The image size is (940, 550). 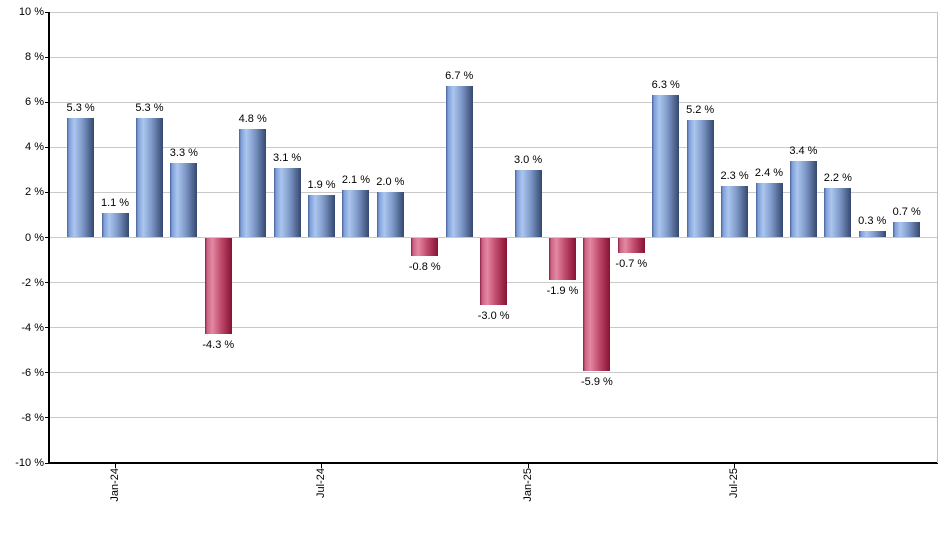 I want to click on x-axis-tick-label: Jul-24, so click(x=321, y=483).